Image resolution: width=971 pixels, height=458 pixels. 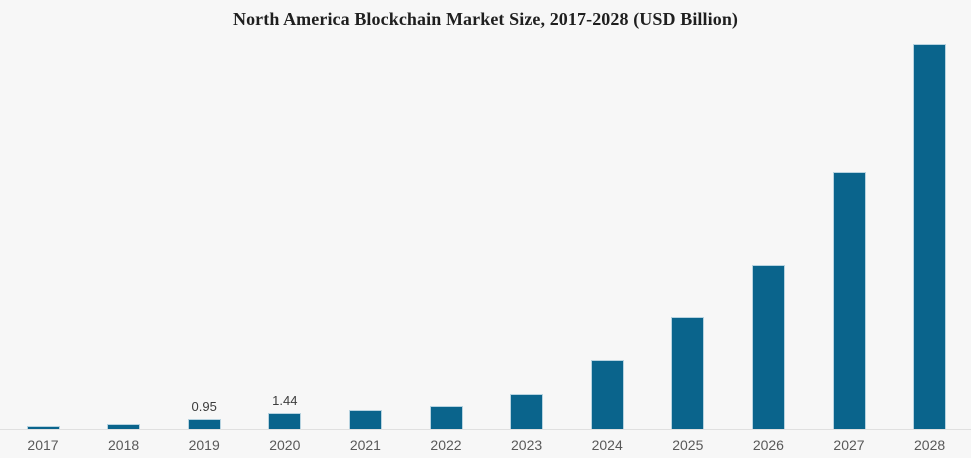 I want to click on x-tick-label: 2028, so click(x=930, y=445).